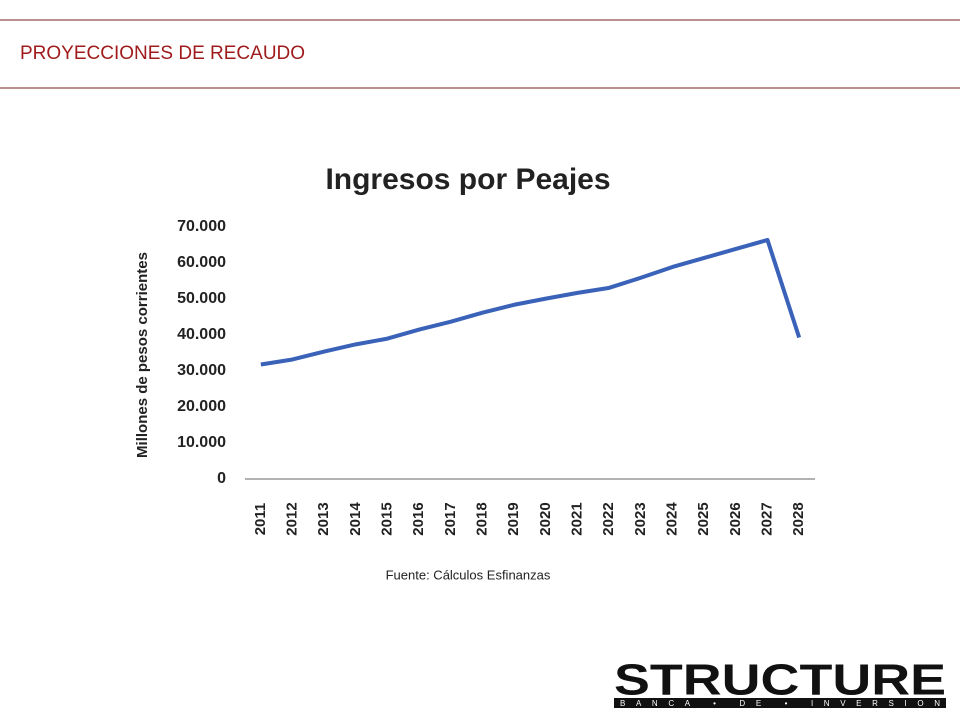  Describe the element at coordinates (201, 298) in the screenshot. I see `y-tick-label: 50.000` at that location.